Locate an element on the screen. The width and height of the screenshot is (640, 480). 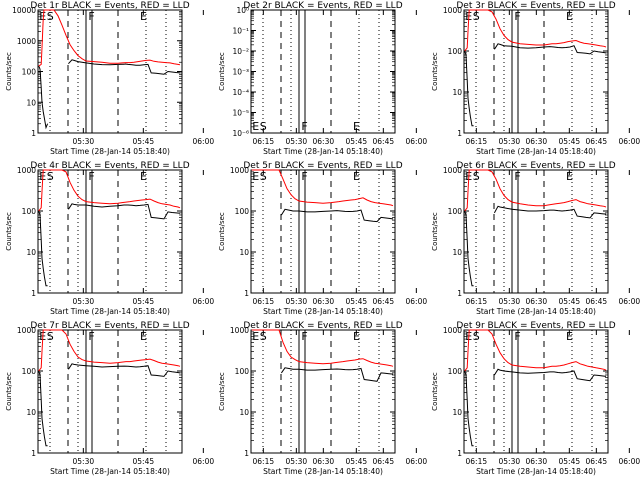
panel-title: Det 3r BLACK = Events, RED = LLD is located at coordinates (535, 6).